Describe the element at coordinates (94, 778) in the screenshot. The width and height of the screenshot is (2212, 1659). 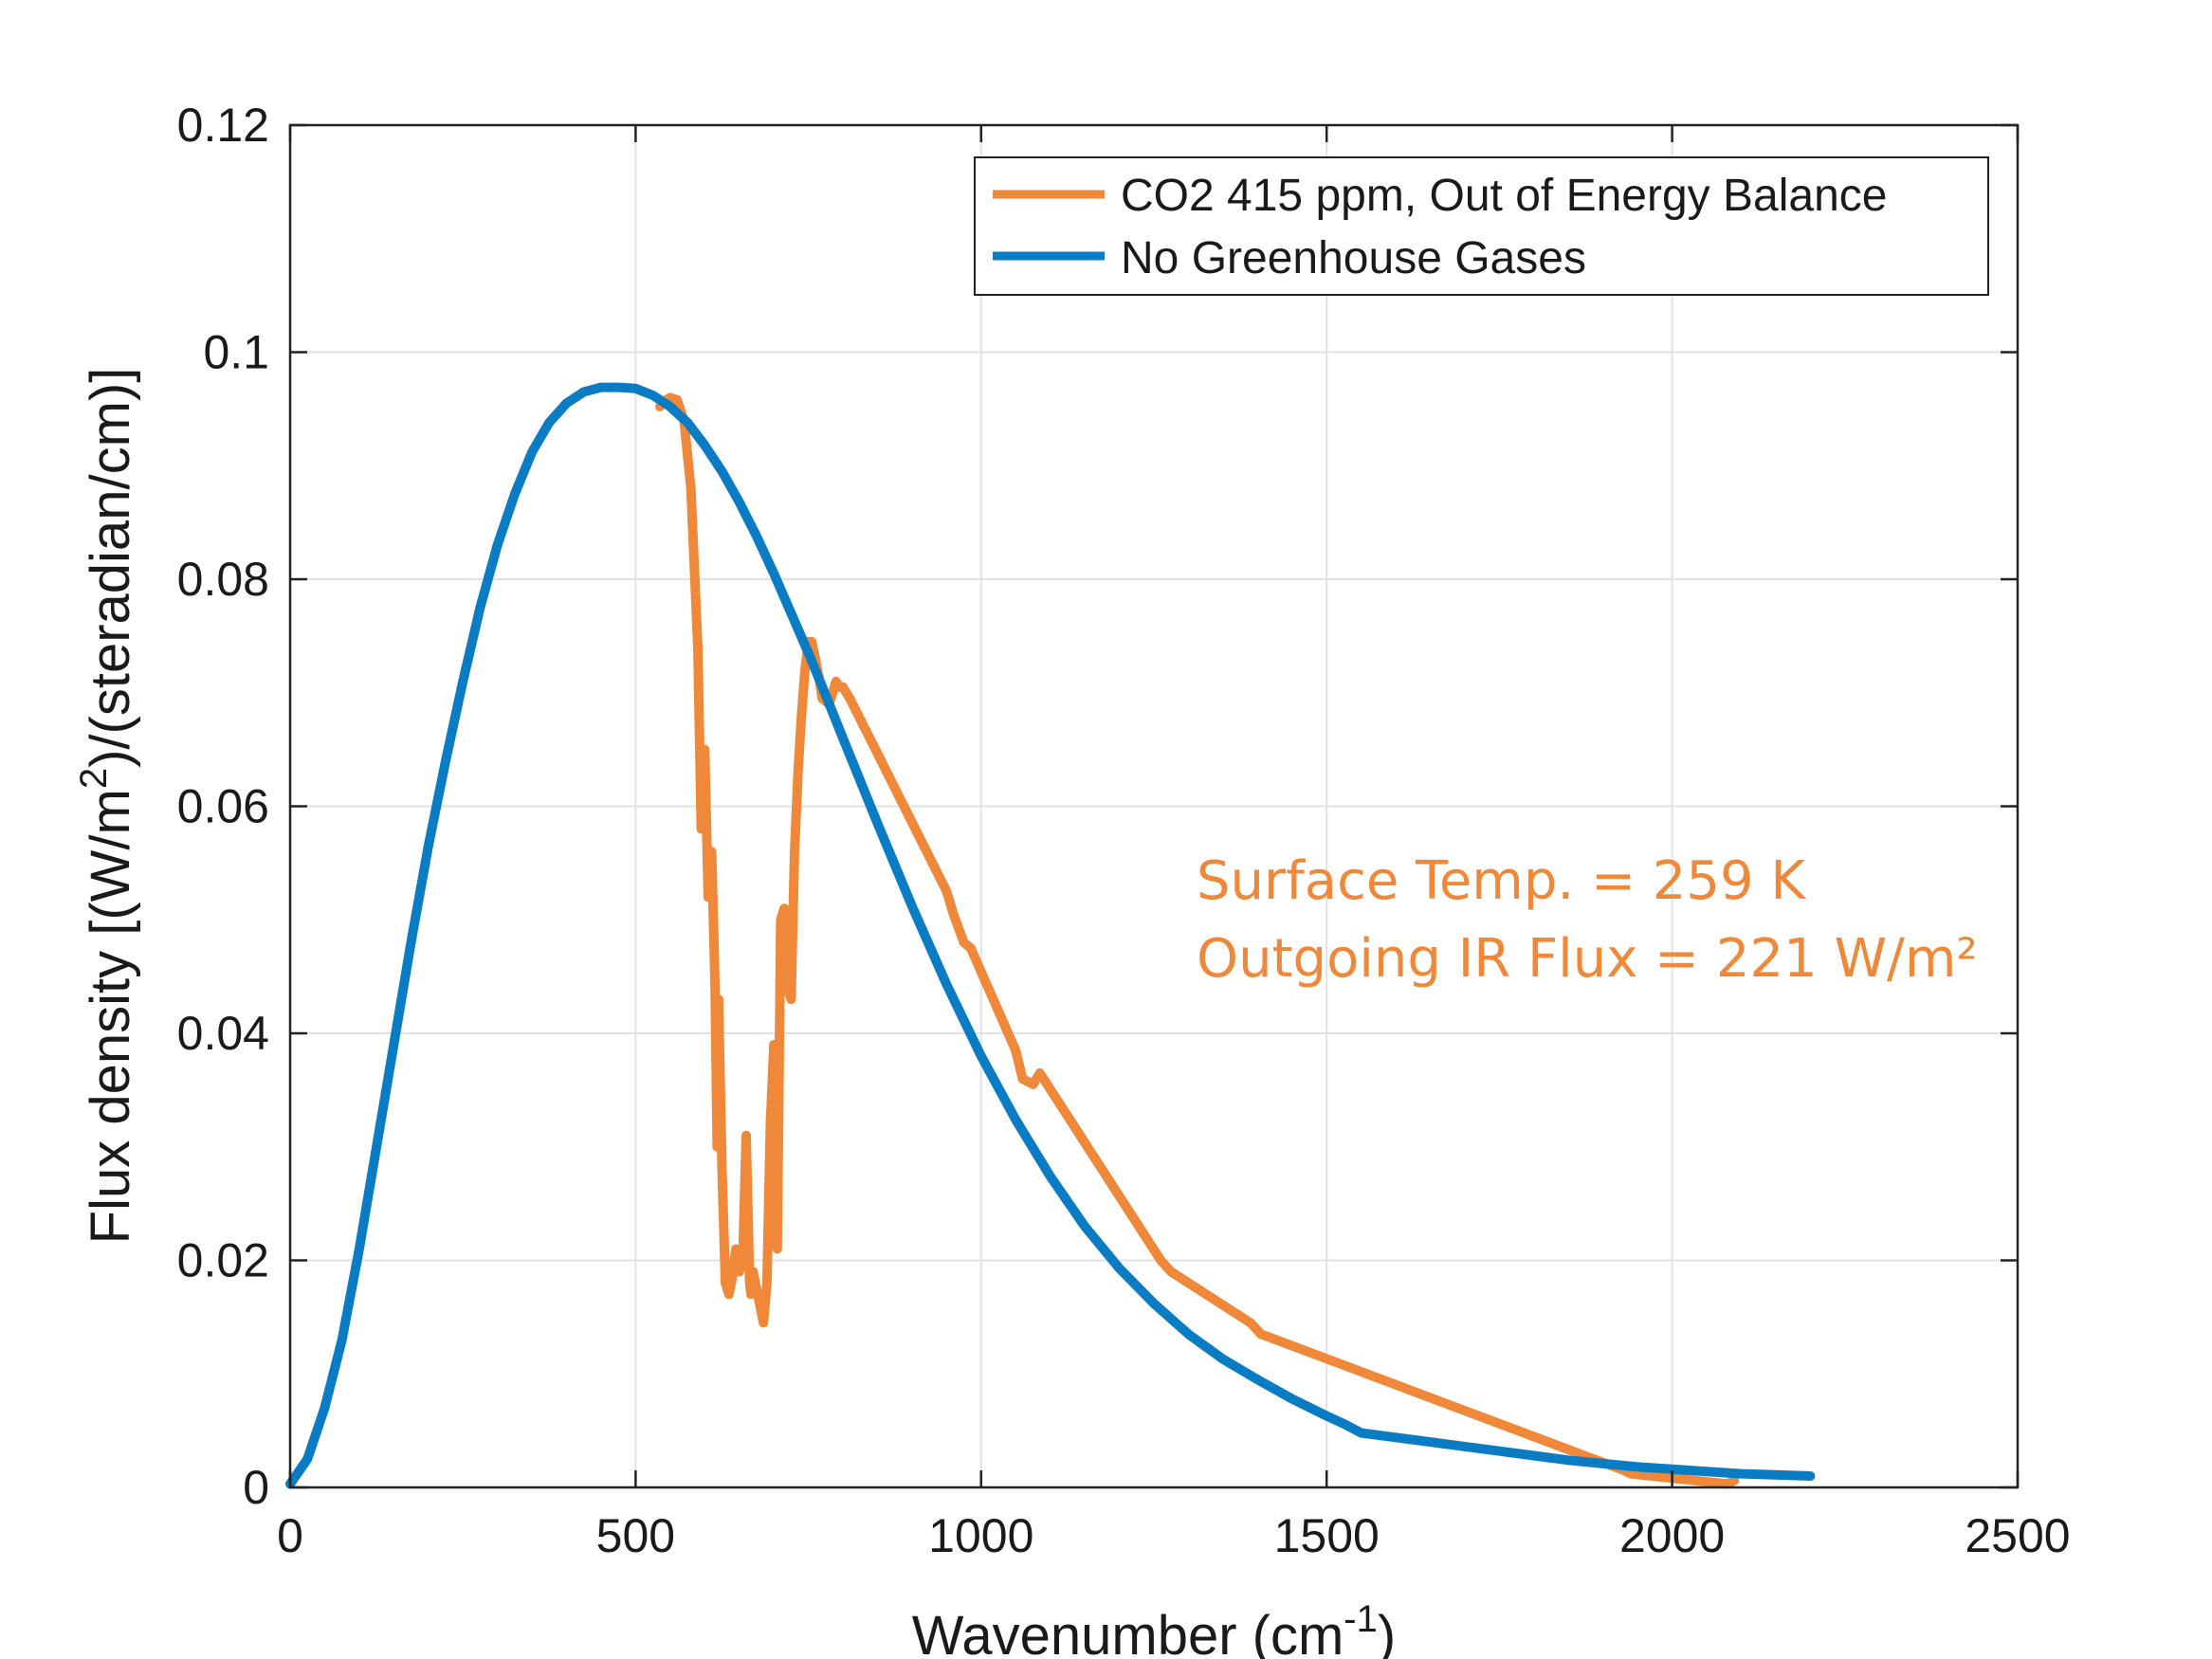
I see `y-axis-label-superscript: 2` at that location.